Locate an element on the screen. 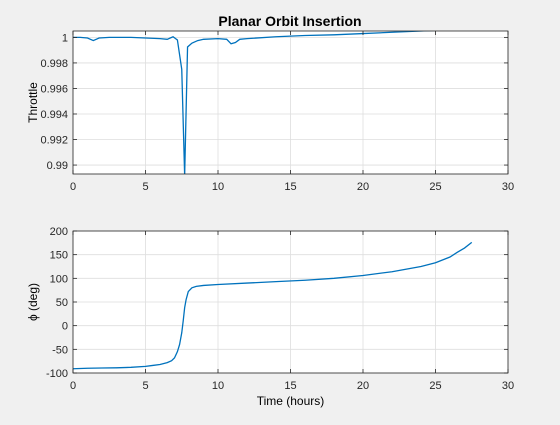  chart-2-x-tick-label-0: 0 is located at coordinates (73, 386).